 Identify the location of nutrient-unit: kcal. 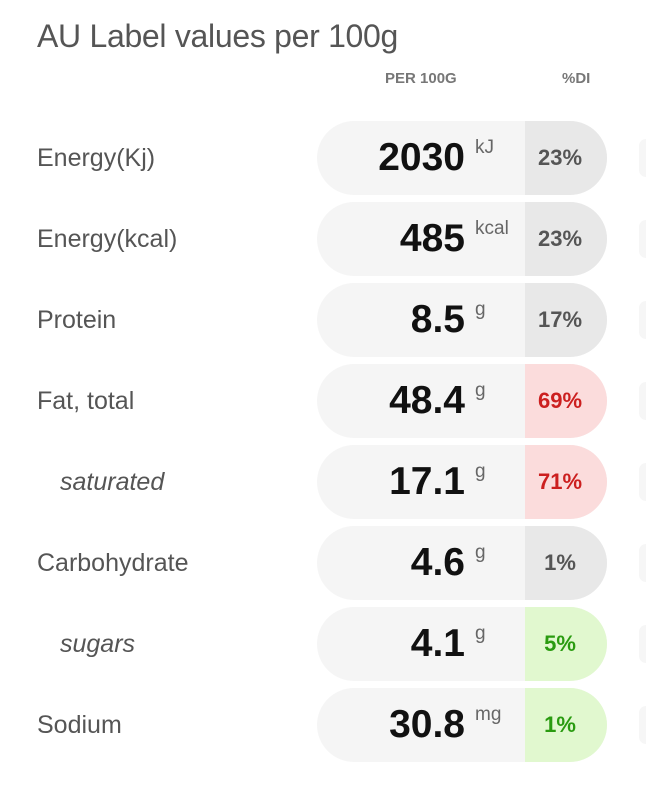
(492, 228).